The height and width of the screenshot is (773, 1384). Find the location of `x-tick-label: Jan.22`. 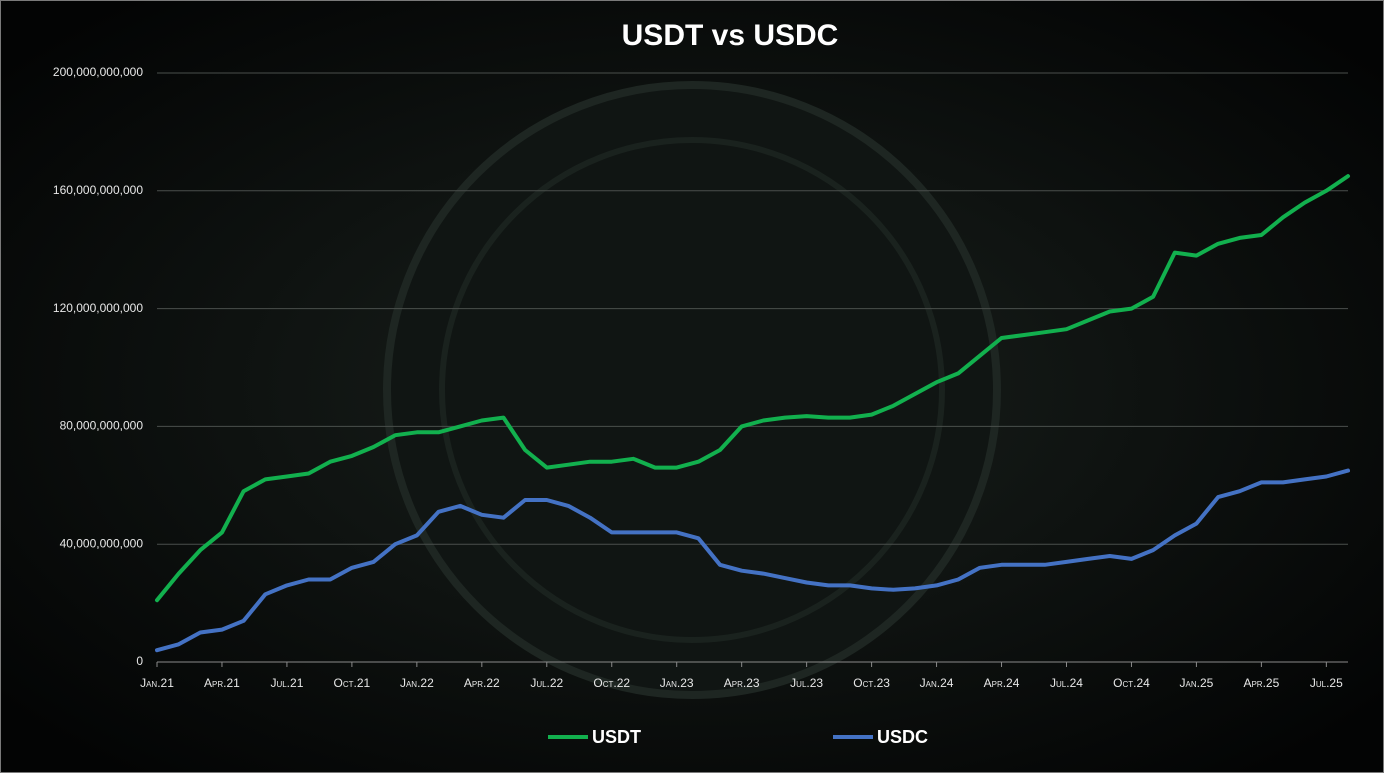

x-tick-label: Jan.22 is located at coordinates (417, 683).